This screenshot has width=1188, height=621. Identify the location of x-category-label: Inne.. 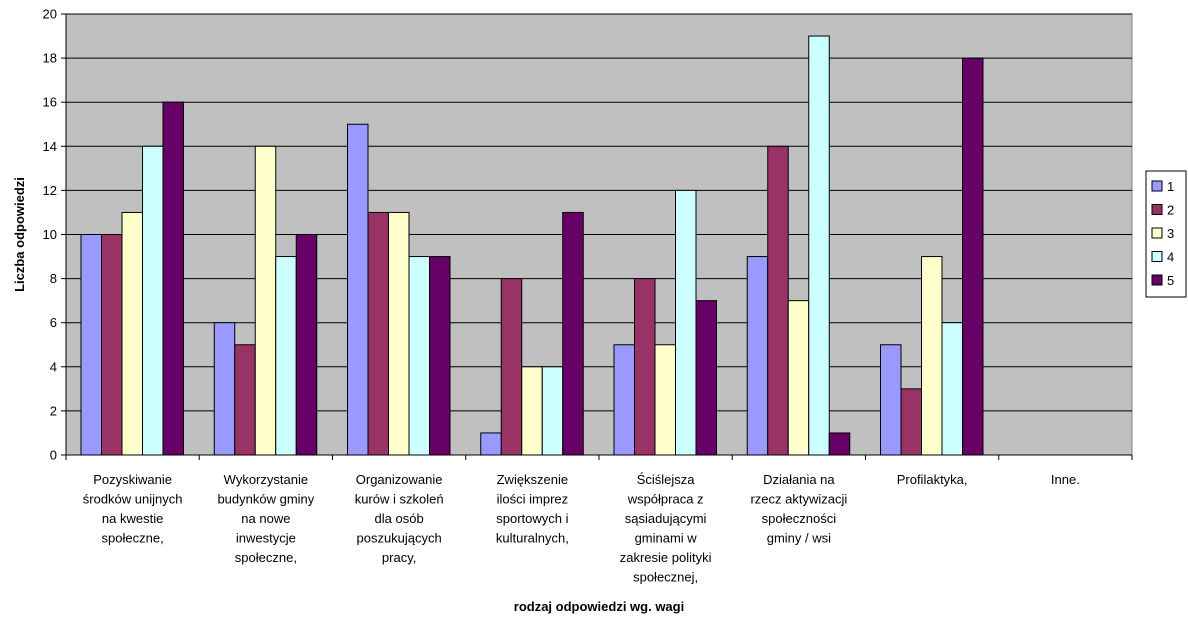
(1065, 479).